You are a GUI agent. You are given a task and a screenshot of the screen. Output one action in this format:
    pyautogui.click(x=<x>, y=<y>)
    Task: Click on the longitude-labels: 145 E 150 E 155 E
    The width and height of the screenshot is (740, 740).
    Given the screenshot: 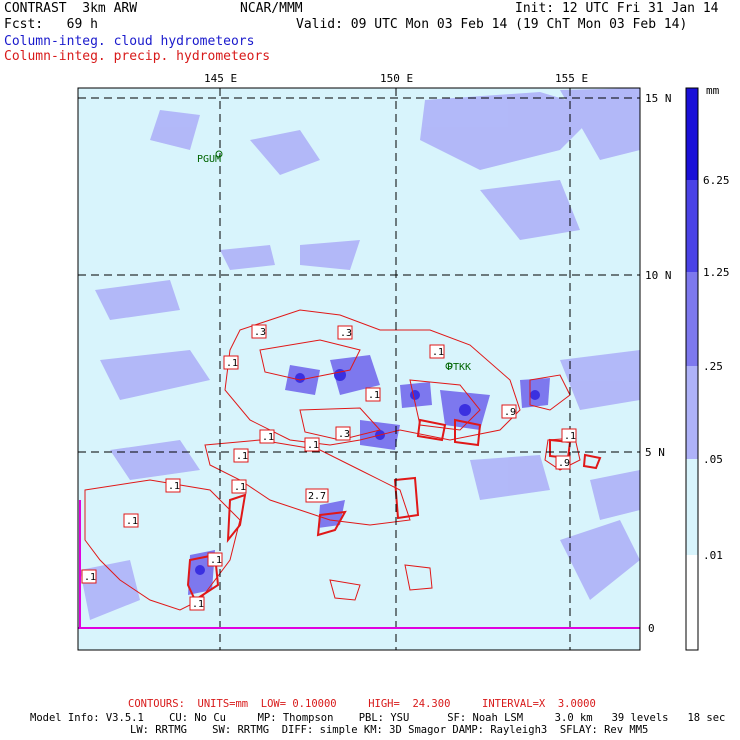 What is the action you would take?
    pyautogui.click(x=396, y=78)
    